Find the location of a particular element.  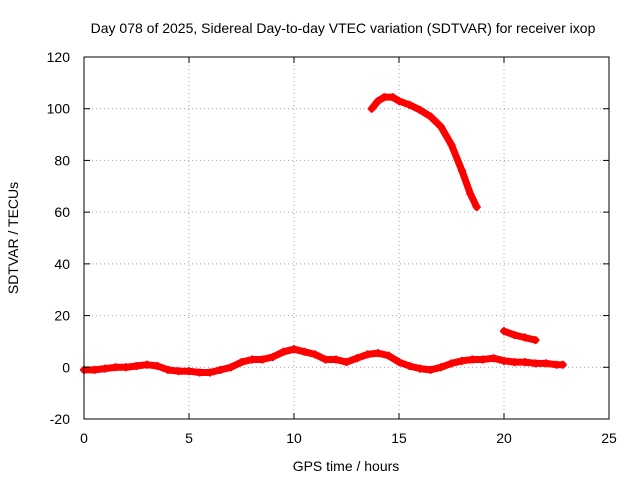

y-tick-label: 20 is located at coordinates (62, 316).